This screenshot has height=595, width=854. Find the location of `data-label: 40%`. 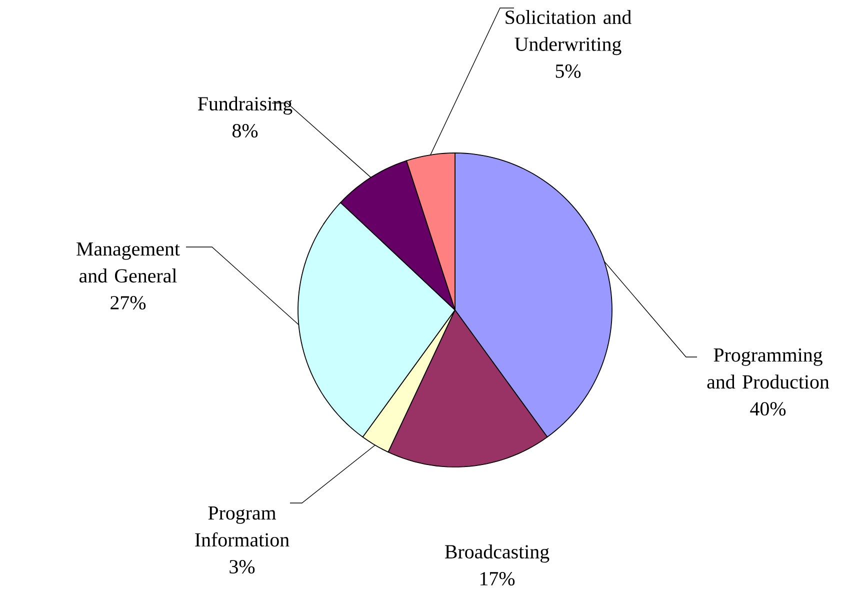

data-label: 40% is located at coordinates (768, 409).